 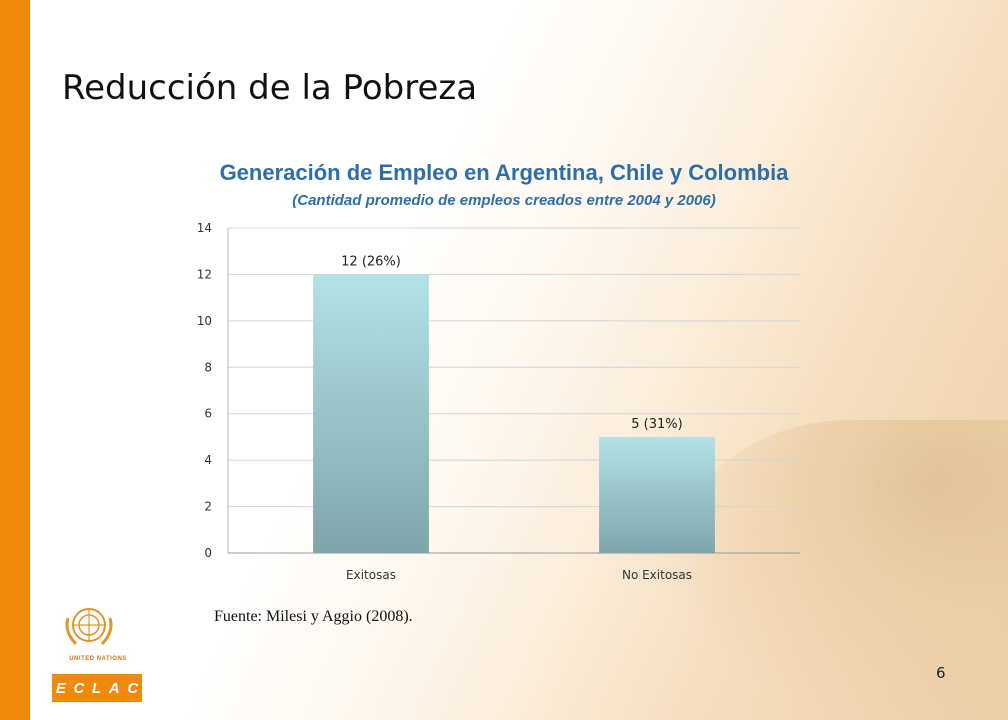 I want to click on x-tick-label: No Exitosas, so click(x=657, y=575).